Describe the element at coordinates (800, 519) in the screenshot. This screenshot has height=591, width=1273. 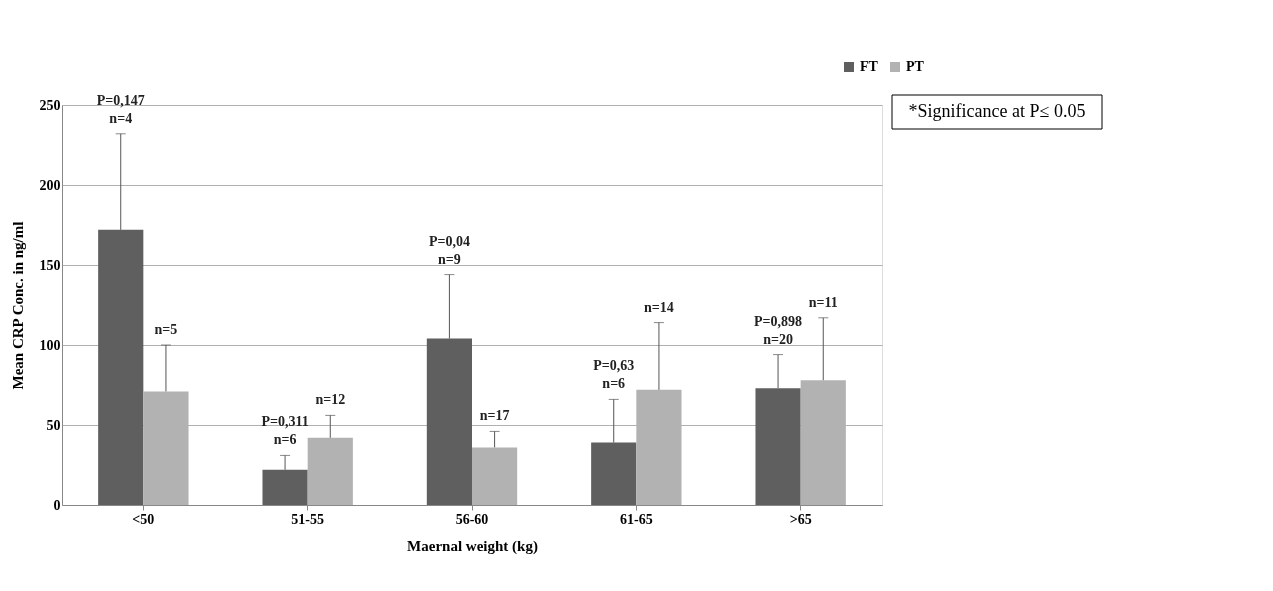
I see `x-tick-label: >65` at that location.